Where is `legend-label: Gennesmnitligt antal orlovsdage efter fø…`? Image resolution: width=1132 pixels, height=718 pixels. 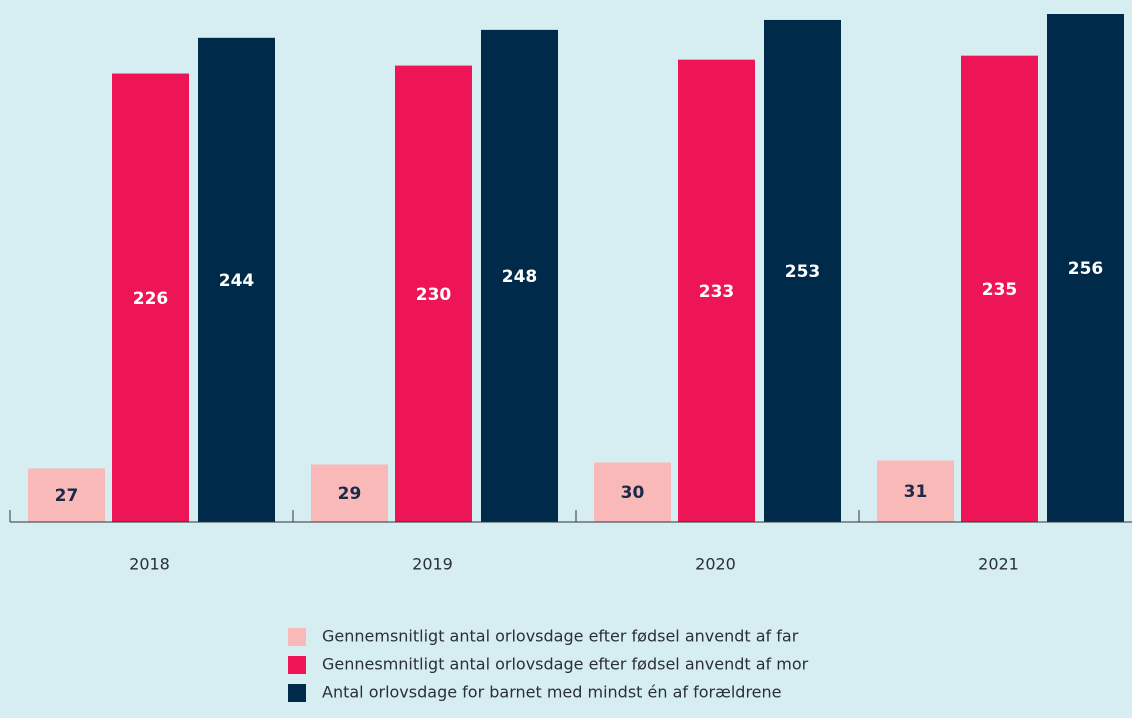 legend-label: Gennesmnitligt antal orlovsdage efter fø… is located at coordinates (565, 664).